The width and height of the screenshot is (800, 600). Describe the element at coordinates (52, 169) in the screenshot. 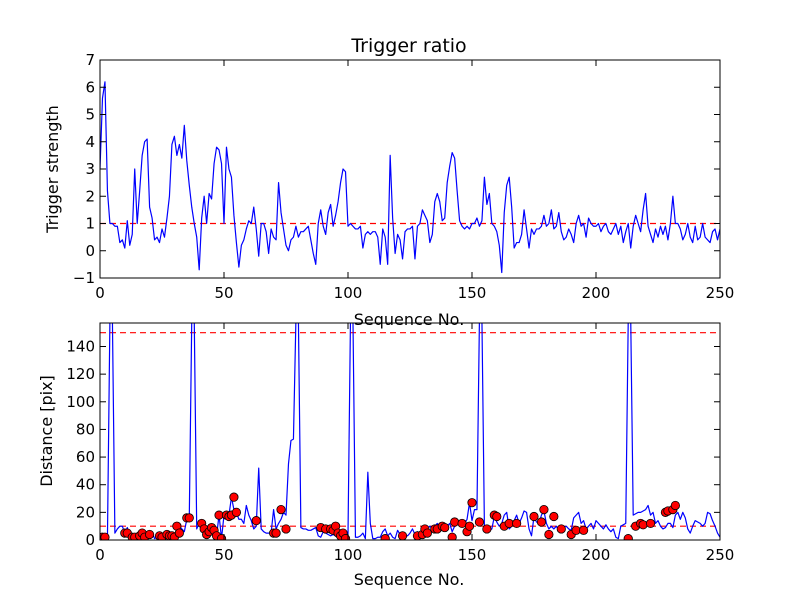

I see `trigger-y-axis-label: Trigger strength` at that location.